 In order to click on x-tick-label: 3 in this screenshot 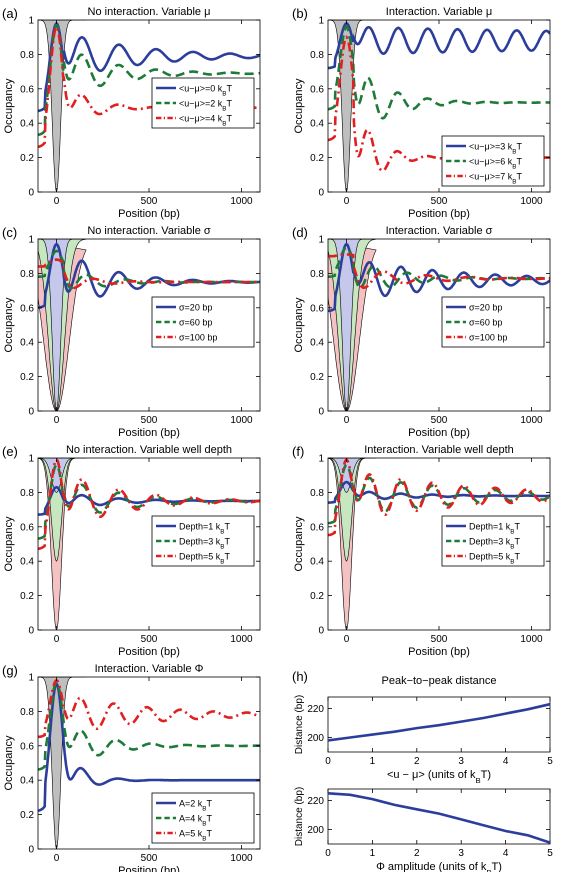, I will do `click(461, 853)`.